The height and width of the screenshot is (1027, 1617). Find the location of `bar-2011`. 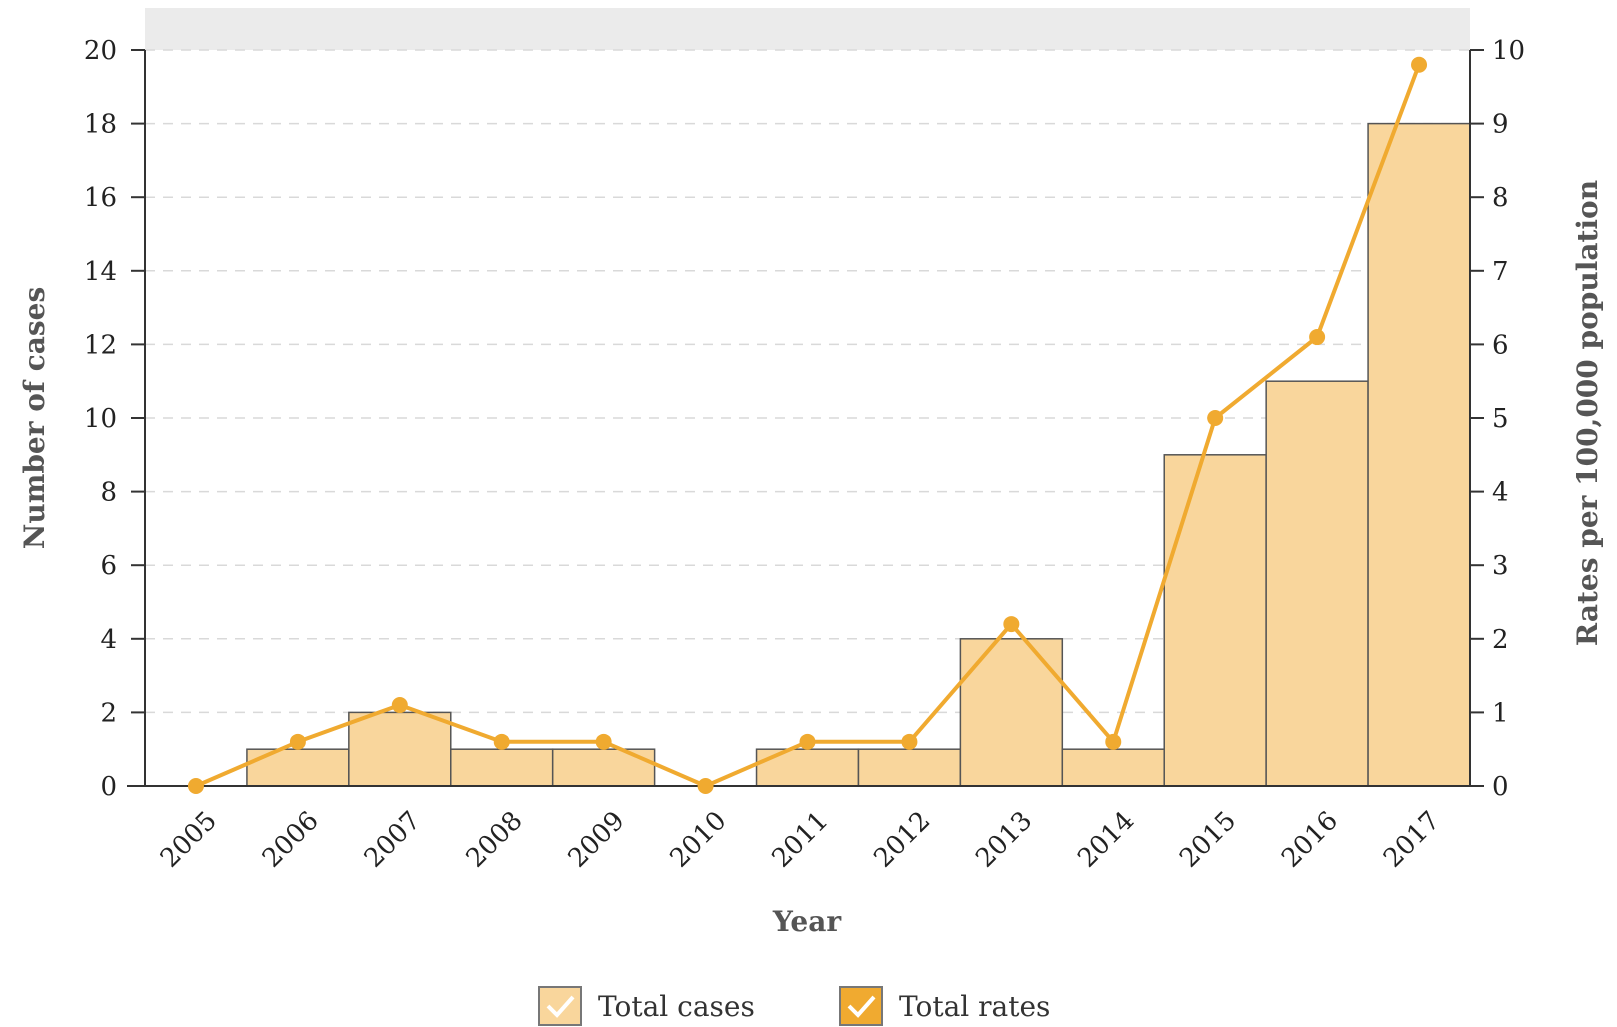

bar-2011 is located at coordinates (807, 767).